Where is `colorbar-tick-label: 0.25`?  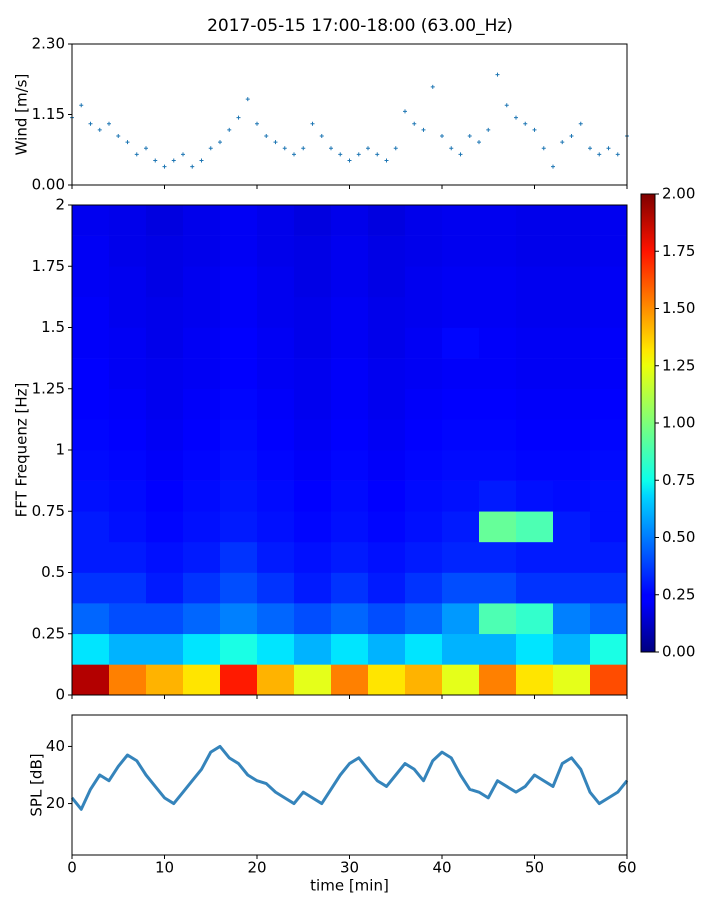
colorbar-tick-label: 0.25 is located at coordinates (678, 594).